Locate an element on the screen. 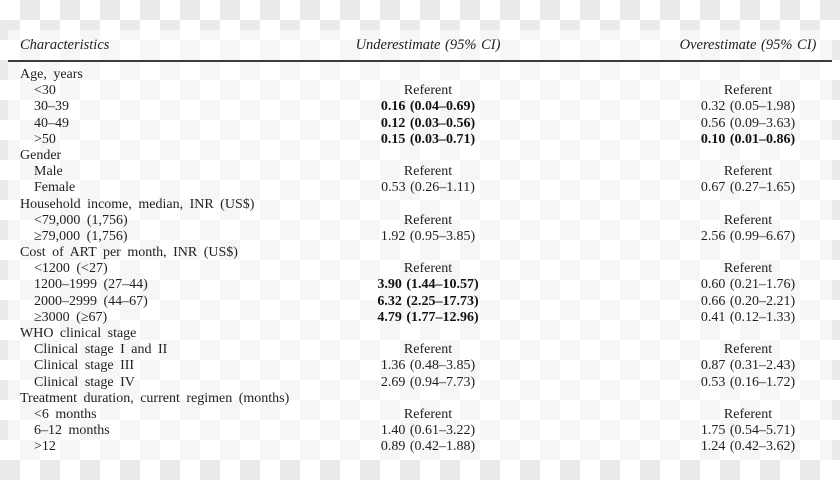  row-label: 2000–2999 (44–67) is located at coordinates (91, 301).